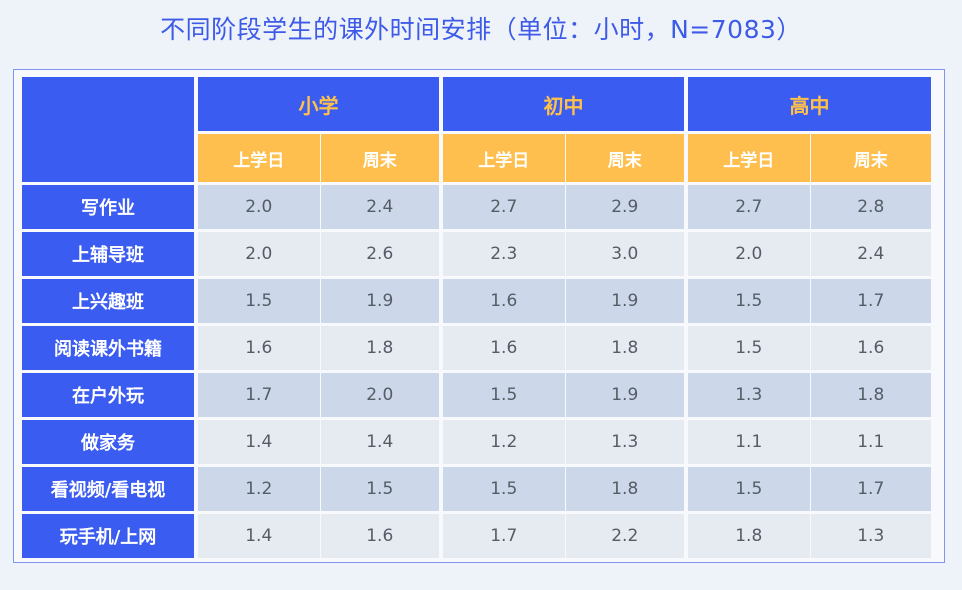  I want to click on row-label: 做家务, so click(109, 441).